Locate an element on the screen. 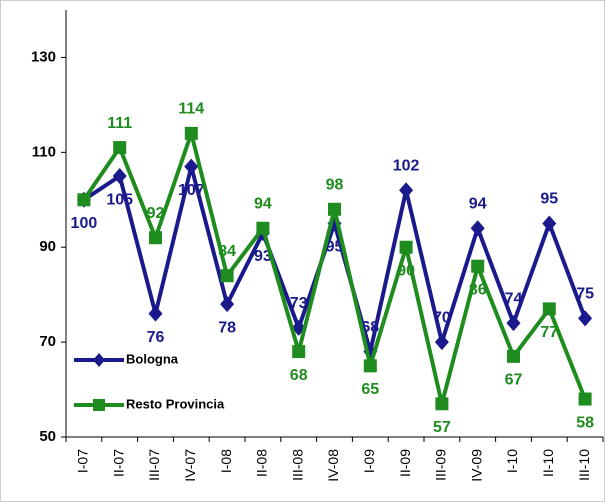  data-label: 78 is located at coordinates (227, 327).